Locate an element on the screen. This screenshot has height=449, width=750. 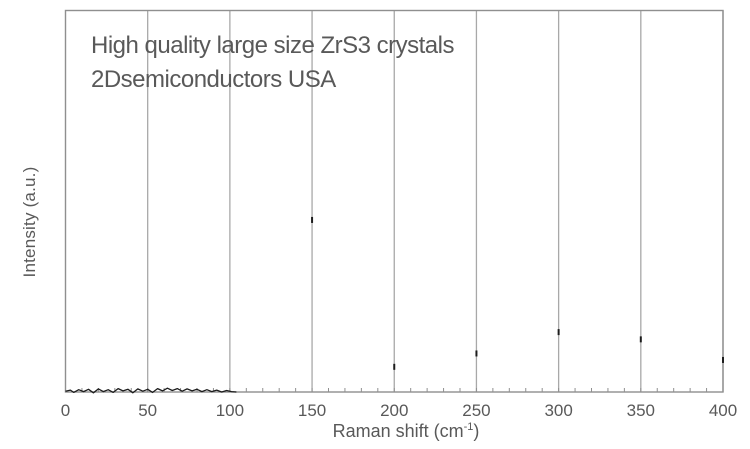
x-tick-label-0: 0 is located at coordinates (65, 410).